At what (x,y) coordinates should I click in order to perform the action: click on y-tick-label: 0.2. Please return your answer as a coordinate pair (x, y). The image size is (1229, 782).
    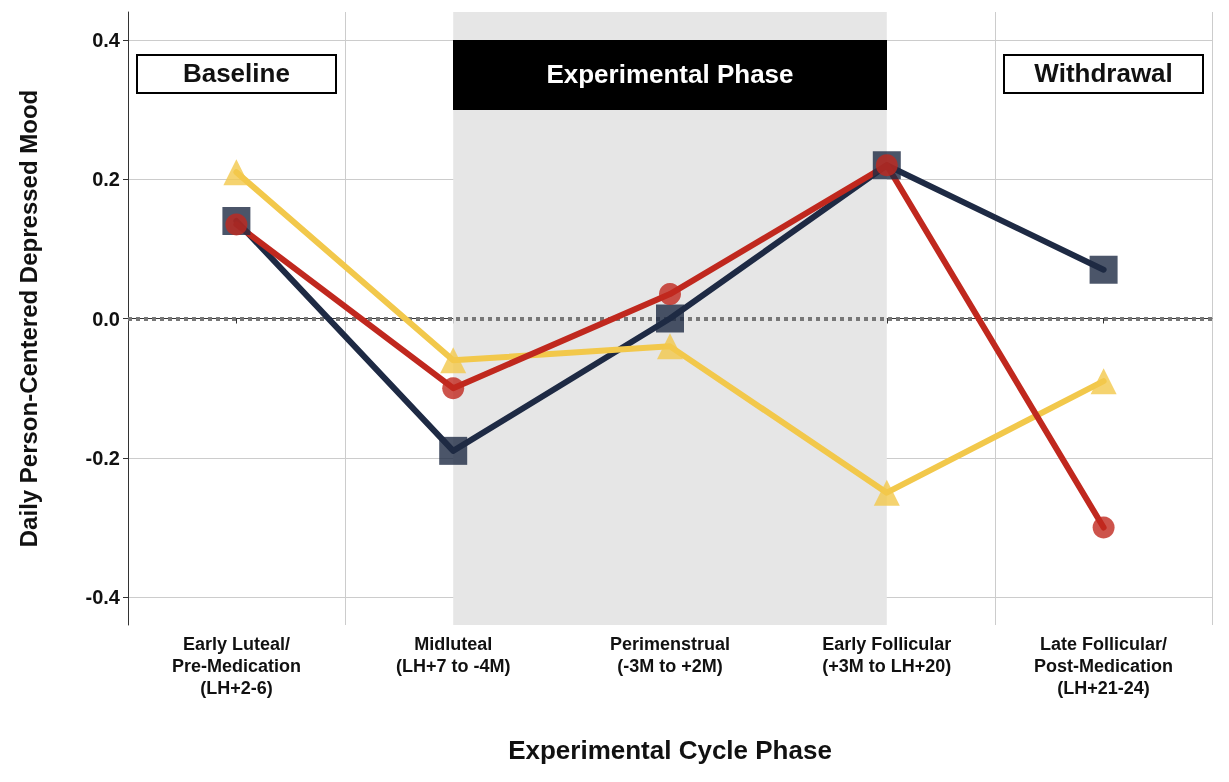
    Looking at the image, I should click on (106, 179).